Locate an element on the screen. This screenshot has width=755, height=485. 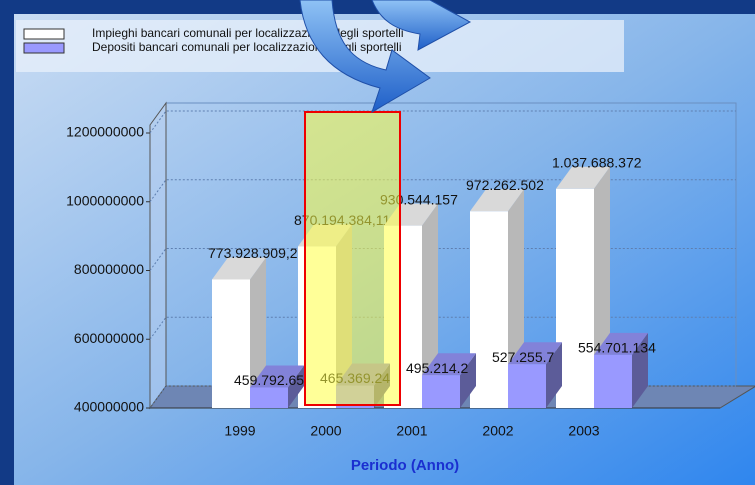
x-axis-title: Periodo (Anno) is located at coordinates (405, 465).